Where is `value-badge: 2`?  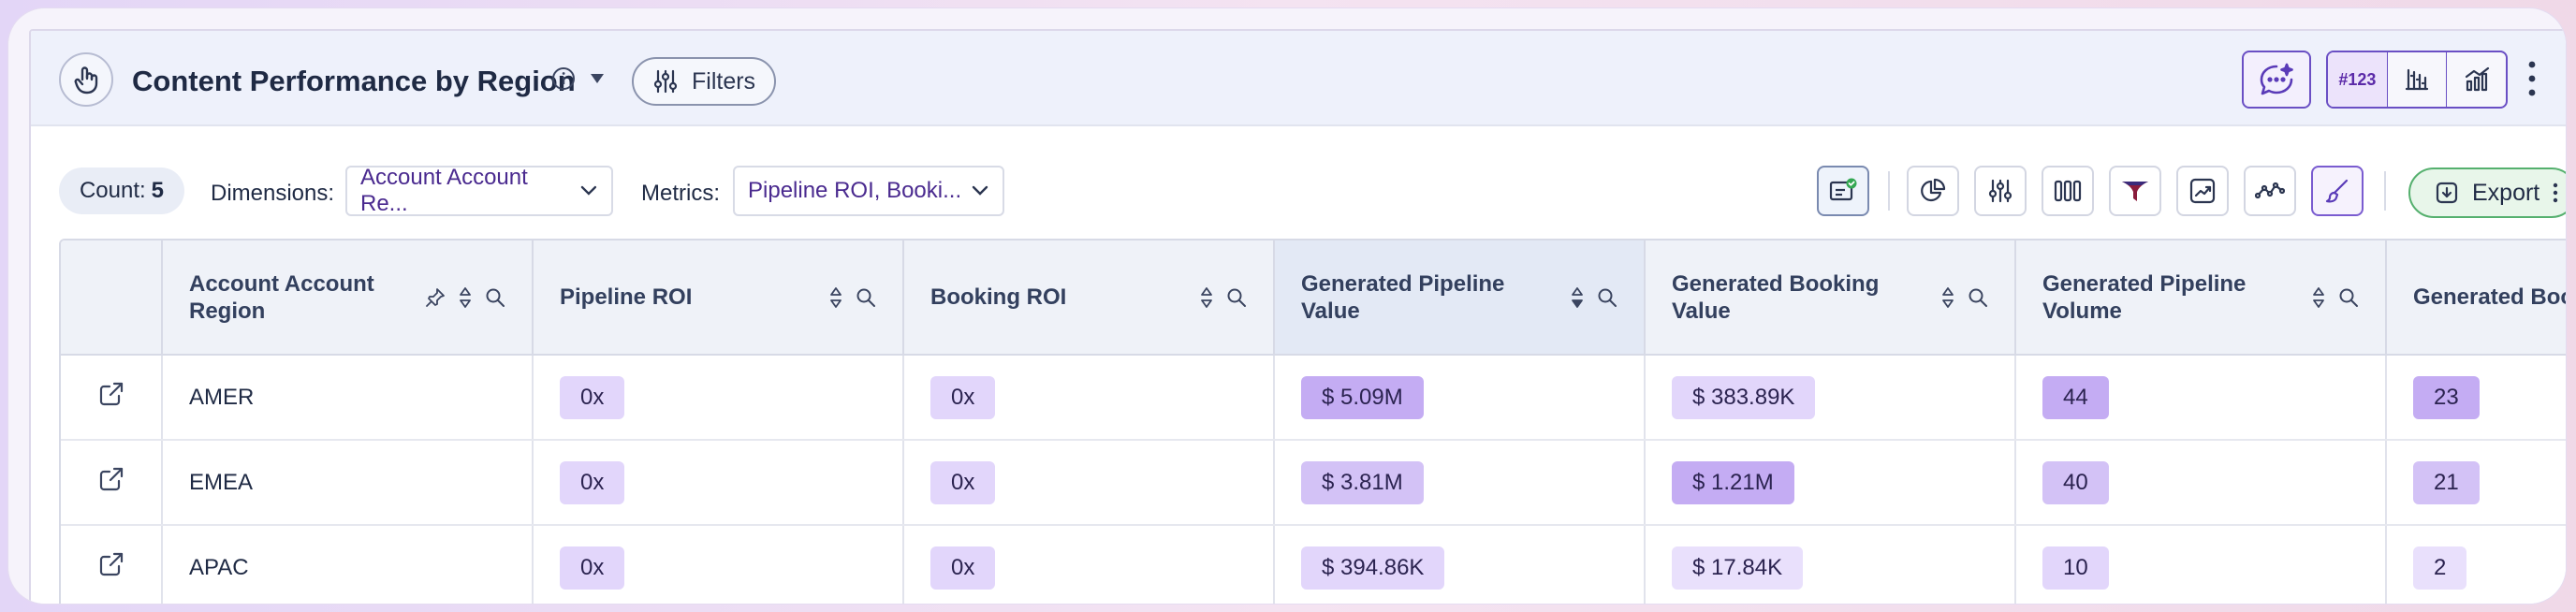 value-badge: 2 is located at coordinates (2440, 568).